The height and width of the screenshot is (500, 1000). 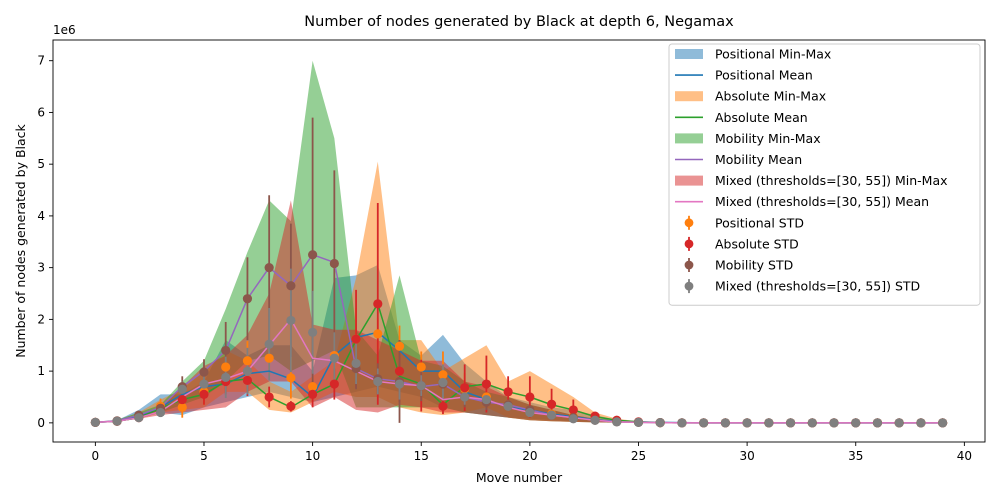 I want to click on legend-entry: Positional Min-Max, so click(x=753, y=54).